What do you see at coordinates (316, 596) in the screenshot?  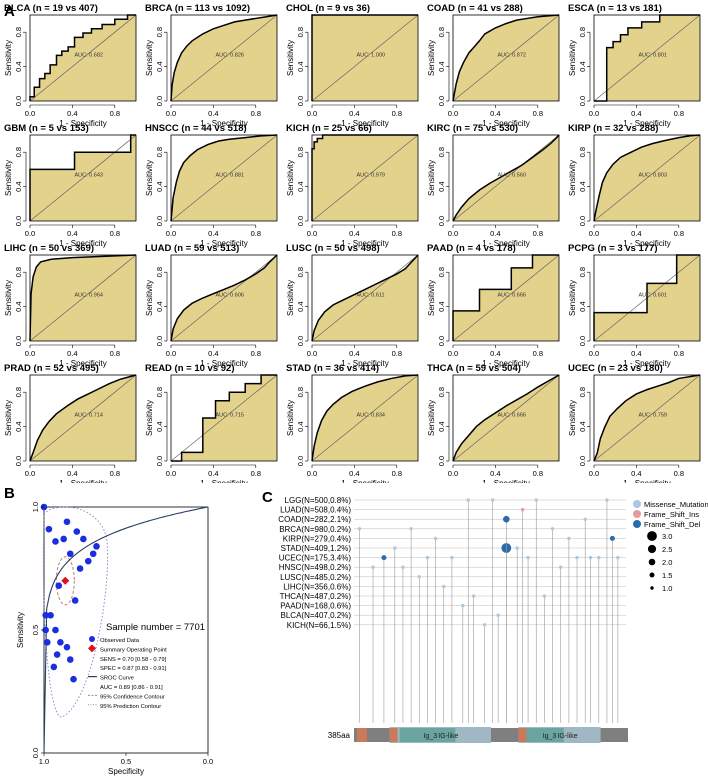 I see `row-label: THCA(N=487,0.2%)` at bounding box center [316, 596].